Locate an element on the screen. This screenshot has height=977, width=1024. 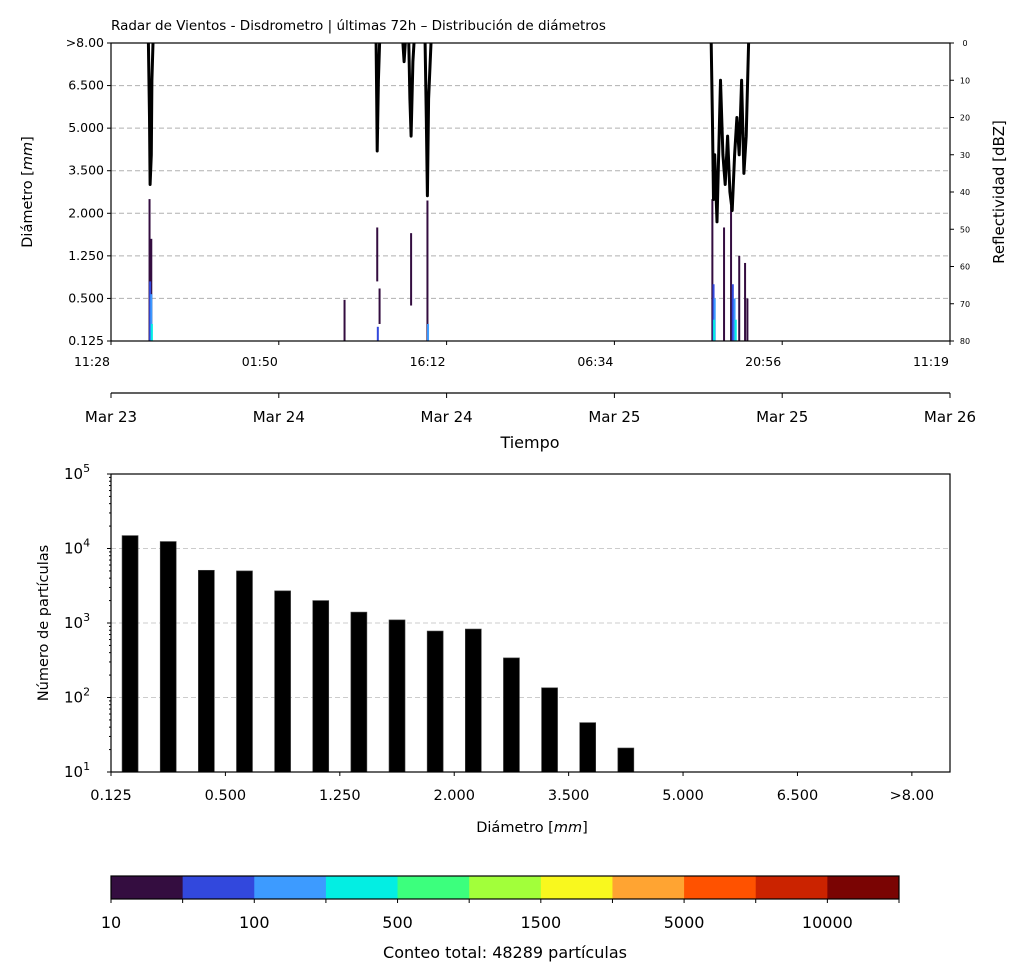
x-tick-label: 11:19 is located at coordinates (931, 361).